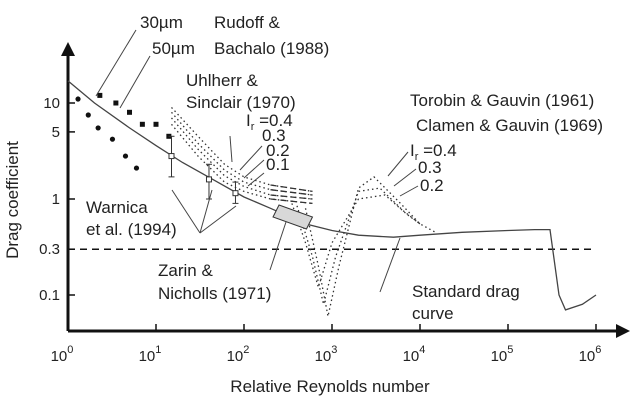 The height and width of the screenshot is (406, 632). What do you see at coordinates (269, 122) in the screenshot?
I see `uhlherr-label-04: Ir =0.4` at bounding box center [269, 122].